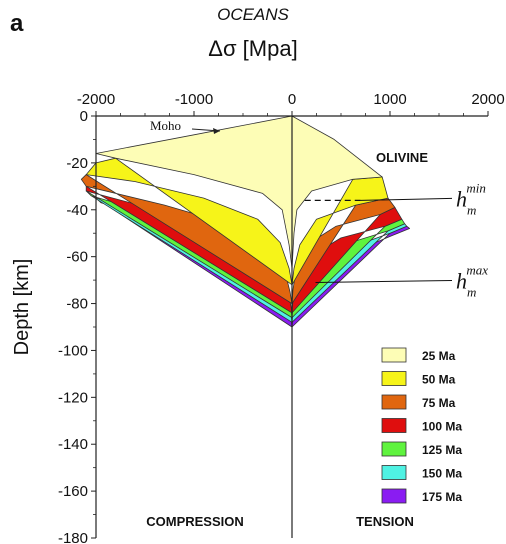  What do you see at coordinates (77, 163) in the screenshot?
I see `y-tick-label: -20` at bounding box center [77, 163].